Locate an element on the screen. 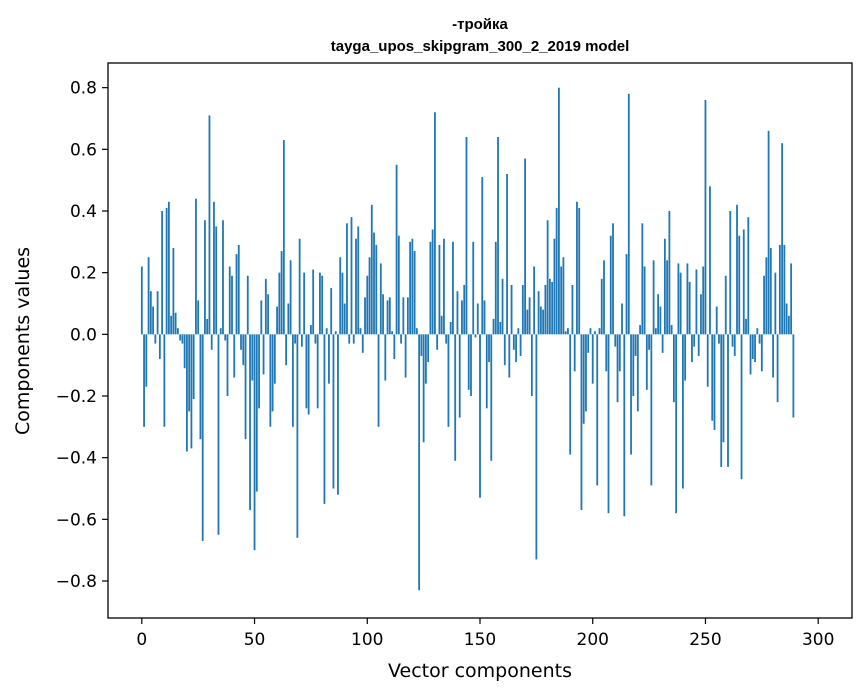 The image size is (867, 696). x-tick-label-100: 100 is located at coordinates (367, 640).